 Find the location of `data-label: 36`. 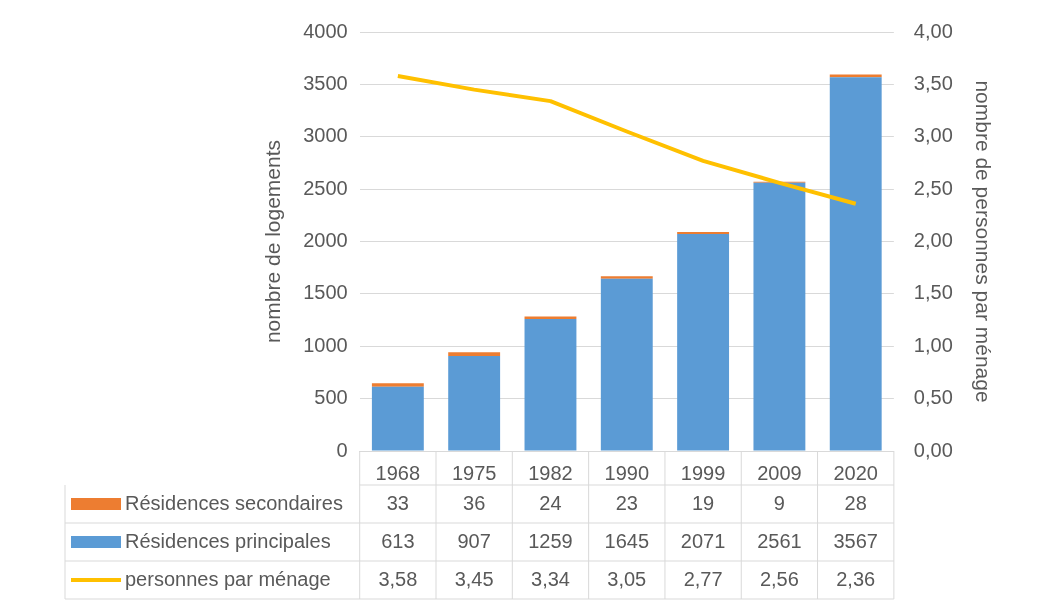

data-label: 36 is located at coordinates (474, 502).